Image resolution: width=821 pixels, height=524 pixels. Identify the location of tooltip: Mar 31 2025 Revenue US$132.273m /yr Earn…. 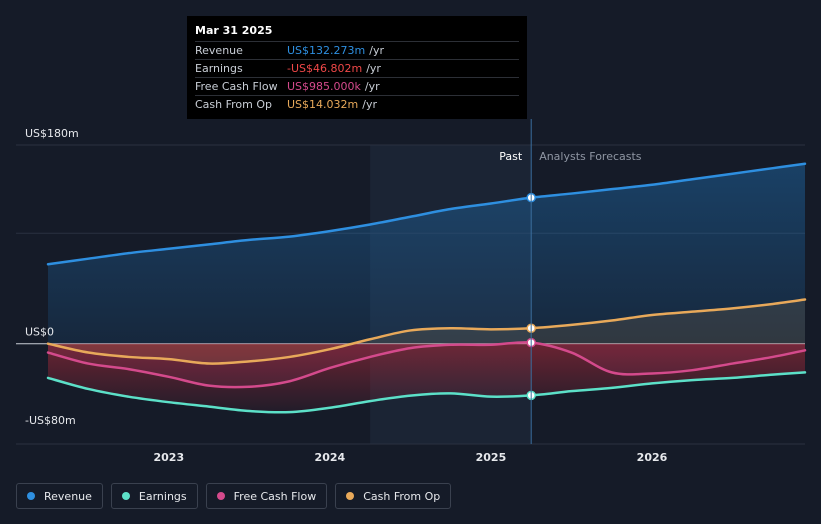
(357, 67).